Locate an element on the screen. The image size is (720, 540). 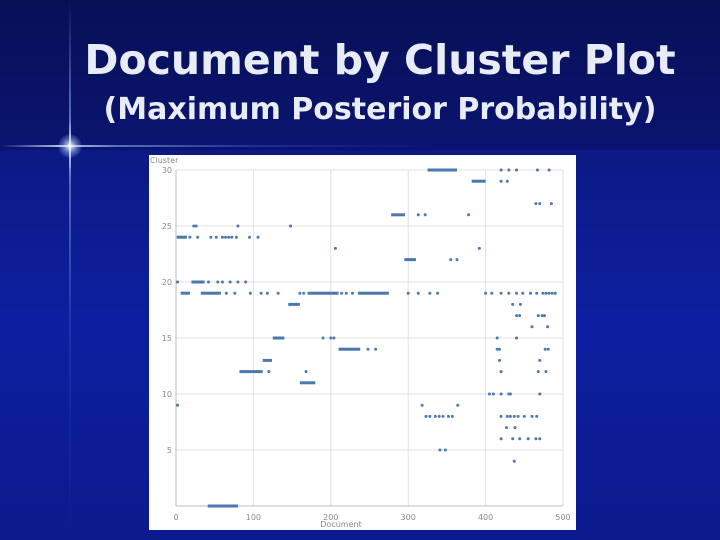
sparkle-horizontal-line is located at coordinates (360, 146).